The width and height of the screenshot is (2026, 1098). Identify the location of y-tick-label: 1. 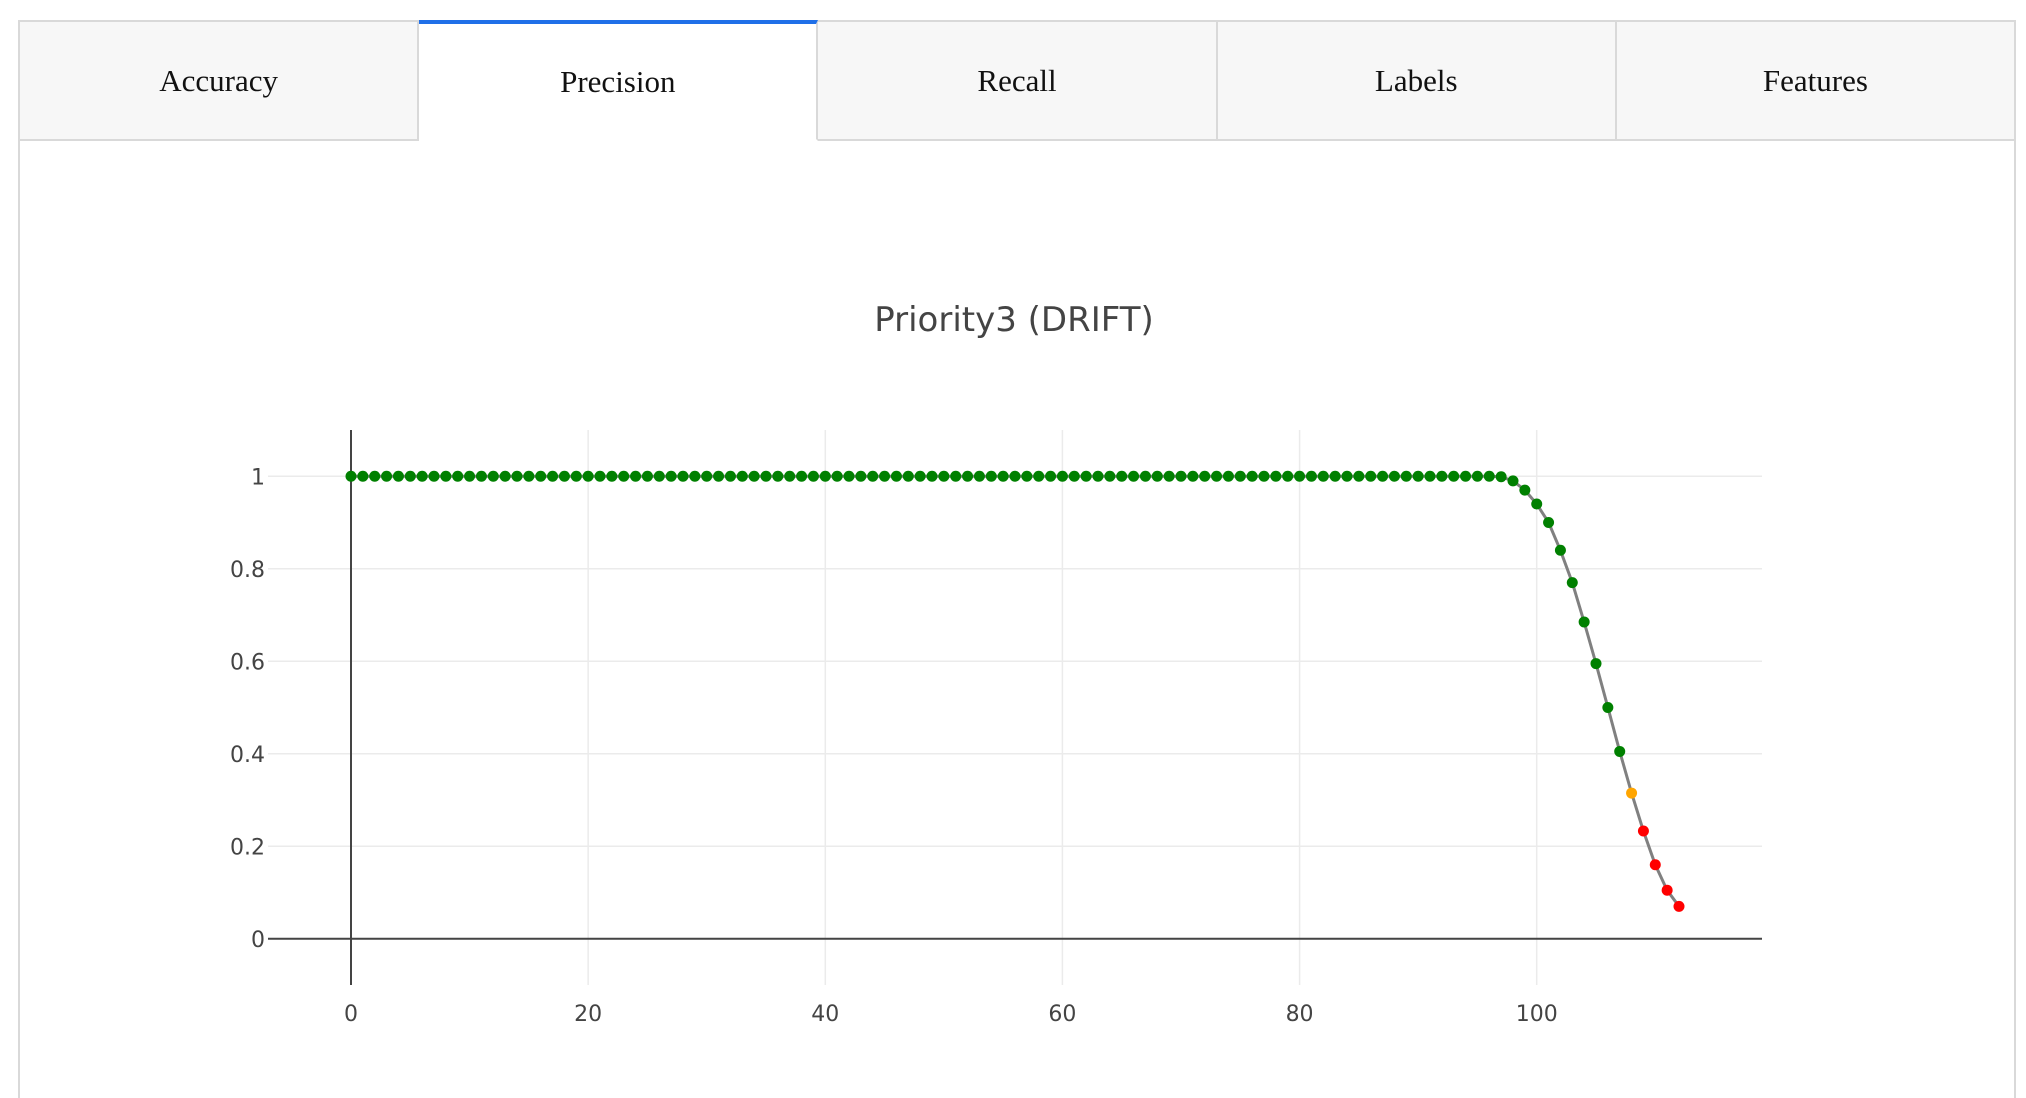
(258, 477).